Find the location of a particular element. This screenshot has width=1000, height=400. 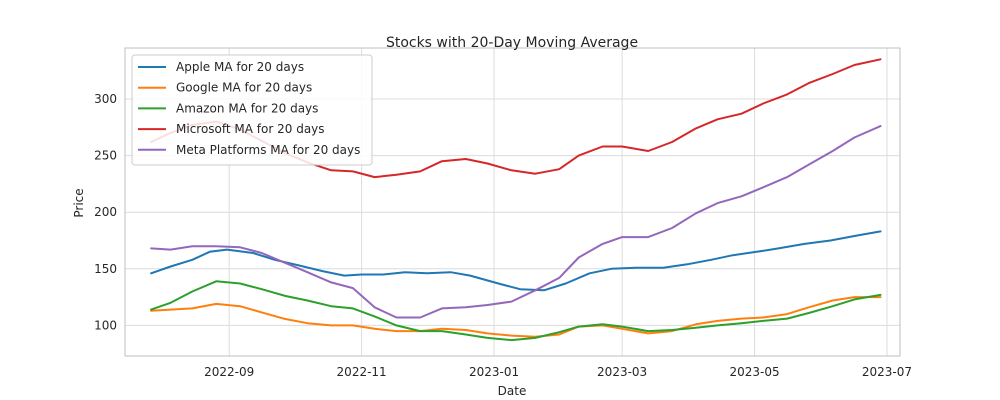

legend-label-meta-platforms-ma-for-20-days: Meta Platforms MA for 20 days is located at coordinates (268, 150).